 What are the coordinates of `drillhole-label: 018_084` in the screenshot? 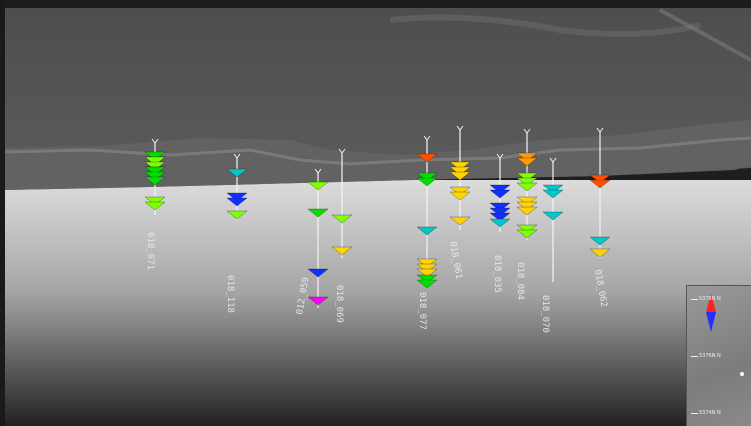 It's located at (520, 281).